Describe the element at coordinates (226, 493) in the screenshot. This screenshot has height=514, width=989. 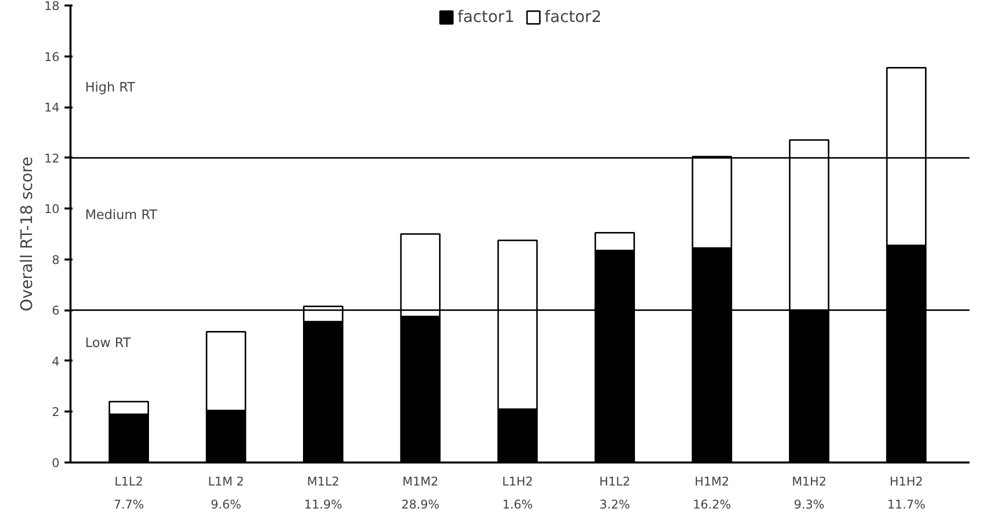
I see `category-label: L1M 2 9.6%` at that location.